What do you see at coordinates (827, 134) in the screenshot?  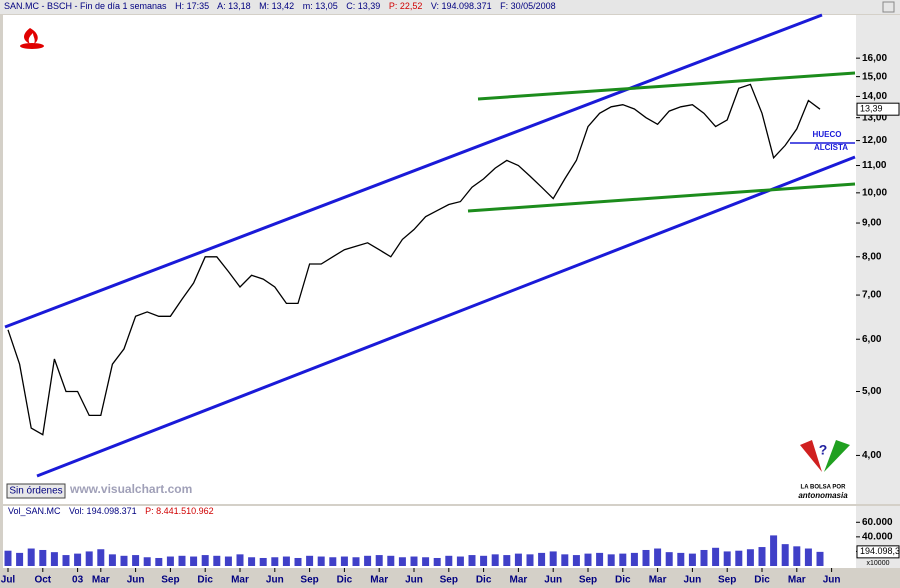 I see `annotation: HUECO` at bounding box center [827, 134].